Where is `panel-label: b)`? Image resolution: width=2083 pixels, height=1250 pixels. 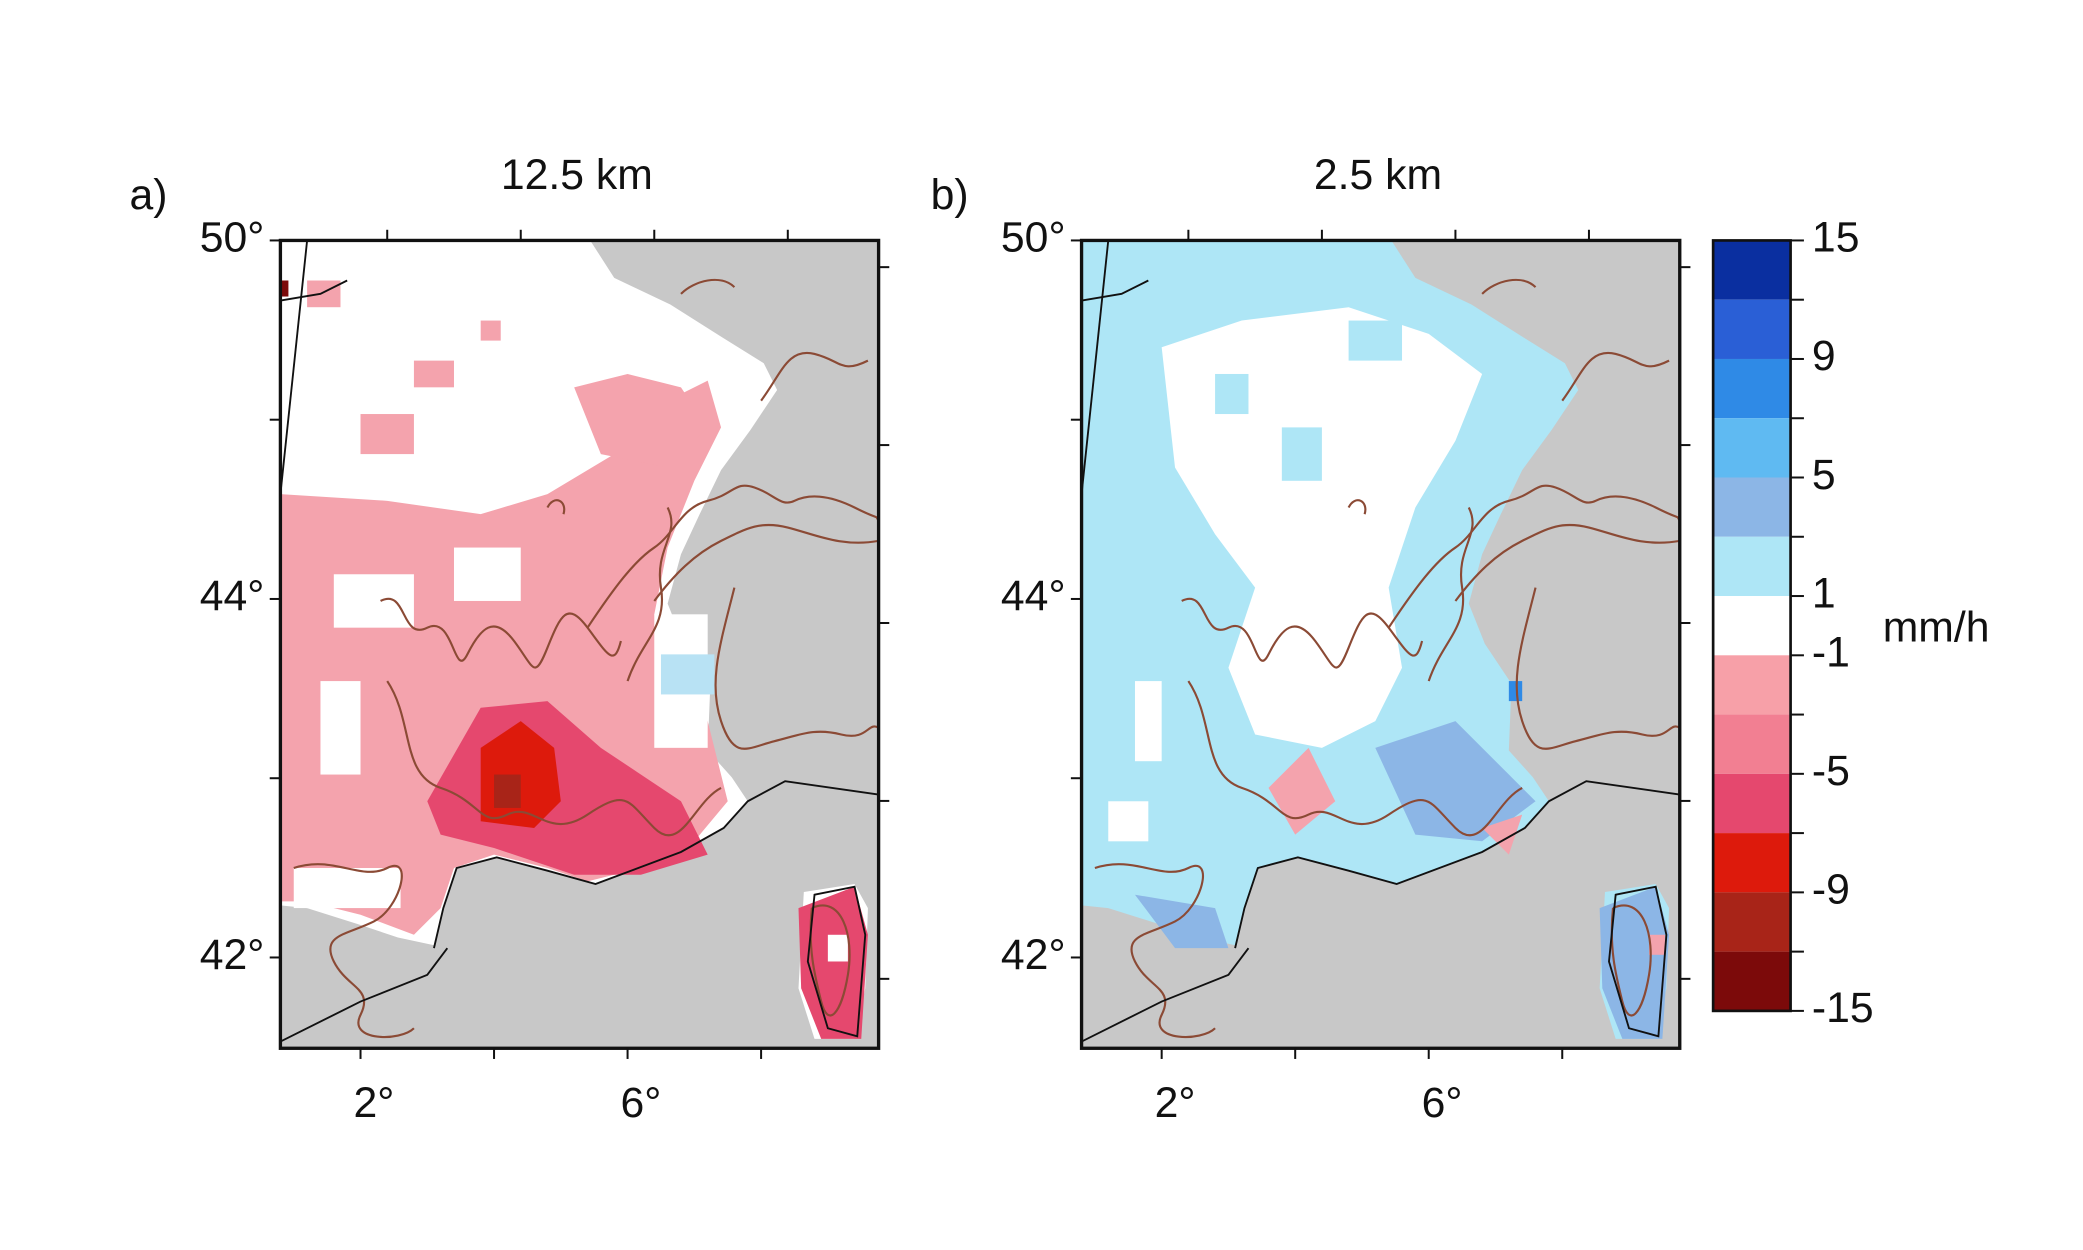
panel-label: b) is located at coordinates (950, 195).